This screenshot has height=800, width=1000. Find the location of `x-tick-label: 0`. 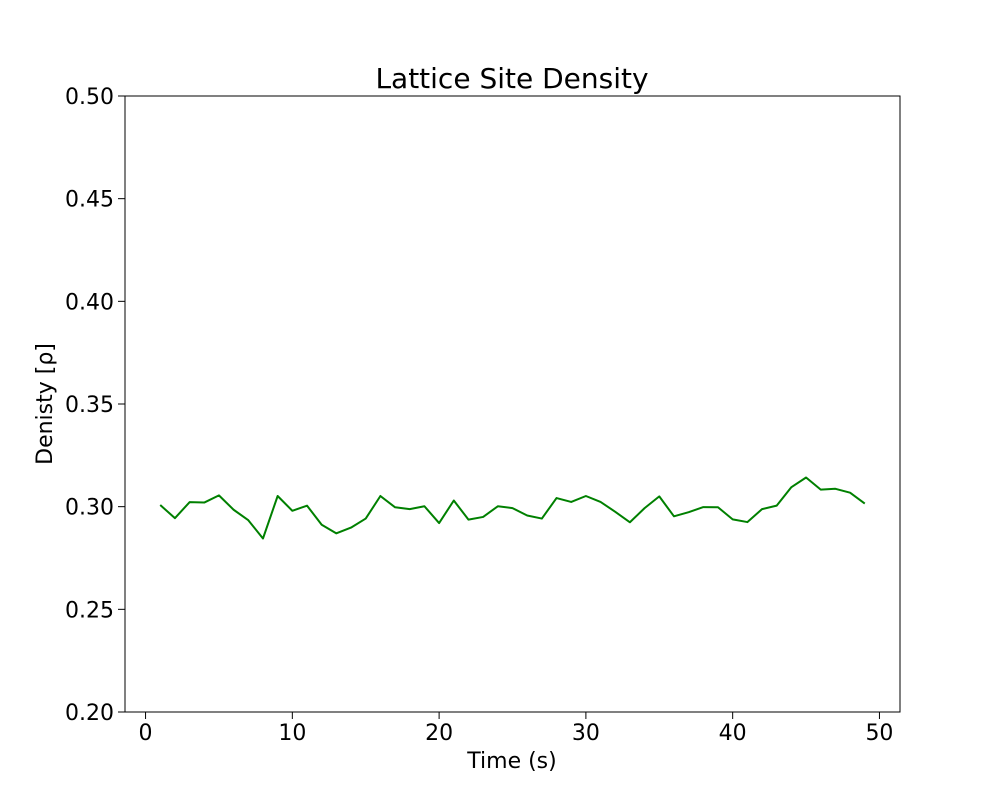

x-tick-label: 0 is located at coordinates (146, 733).